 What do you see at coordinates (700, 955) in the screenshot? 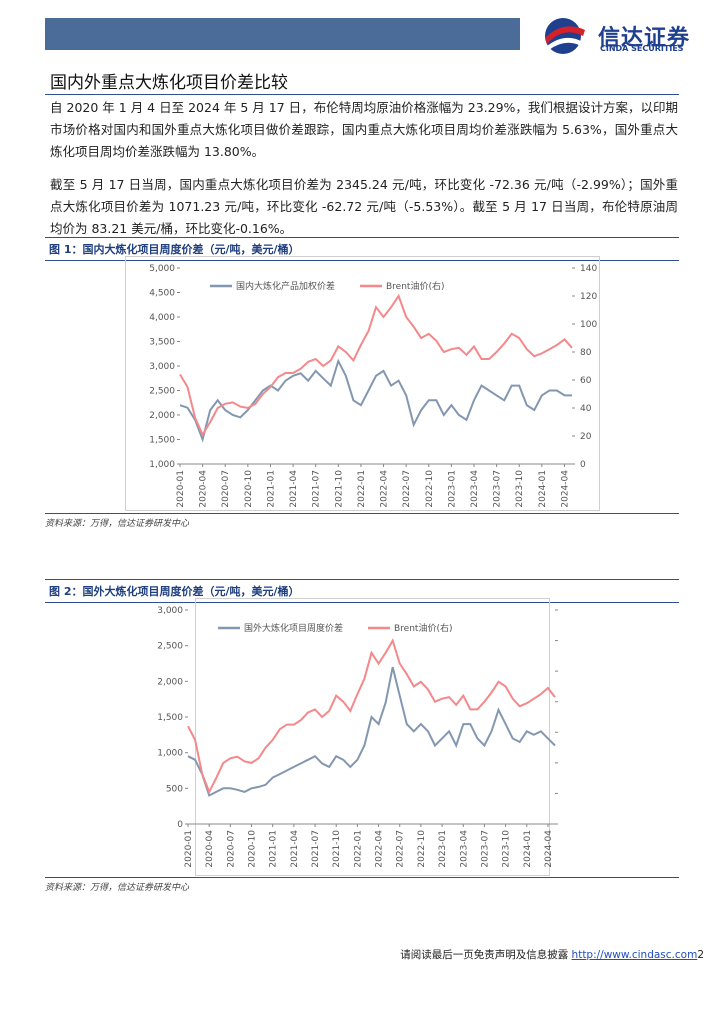
I see `page-number: 2` at bounding box center [700, 955].